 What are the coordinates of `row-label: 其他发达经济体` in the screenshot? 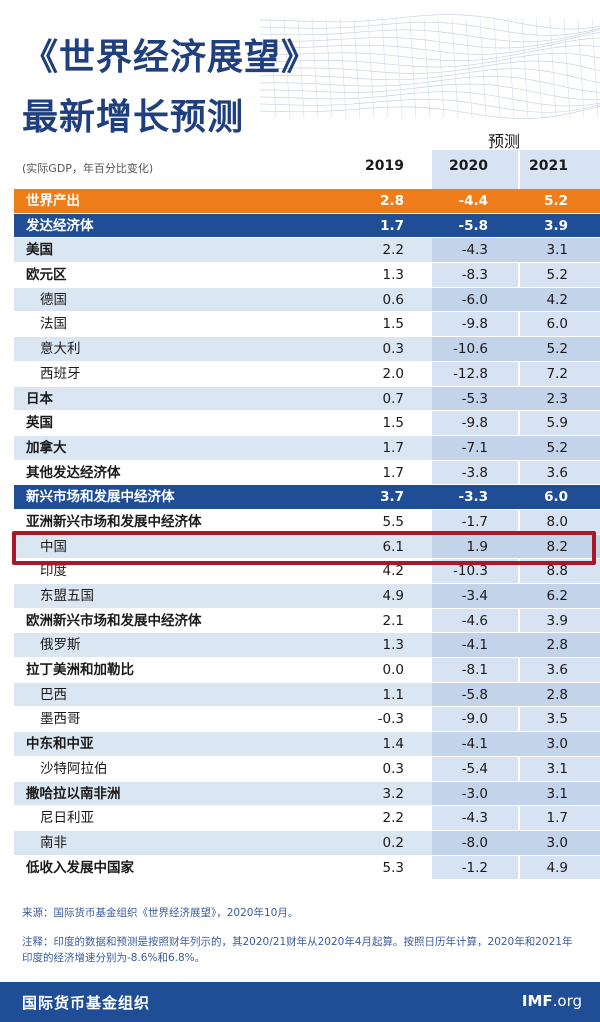 It's located at (73, 472).